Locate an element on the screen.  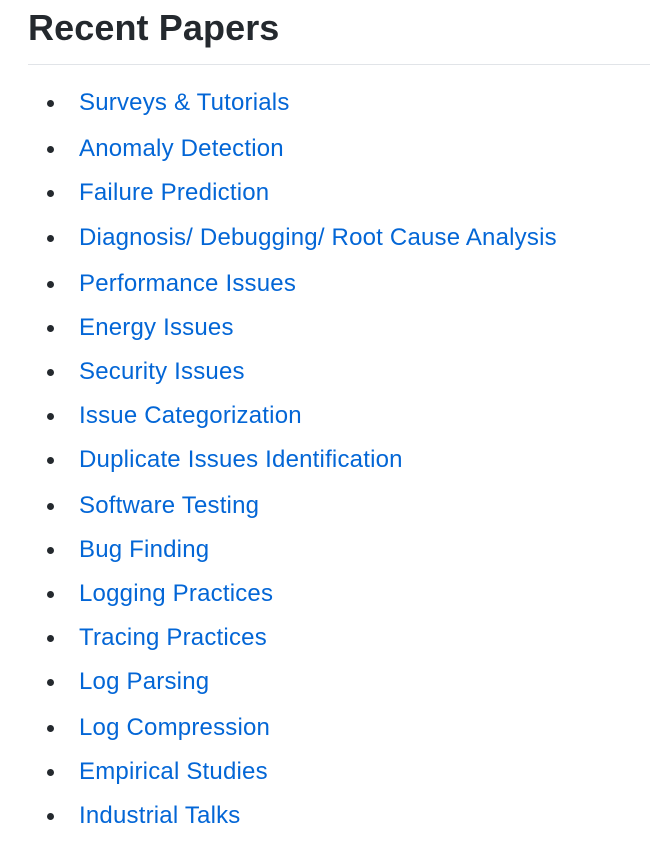
toc-link: Log Compression is located at coordinates (175, 727).